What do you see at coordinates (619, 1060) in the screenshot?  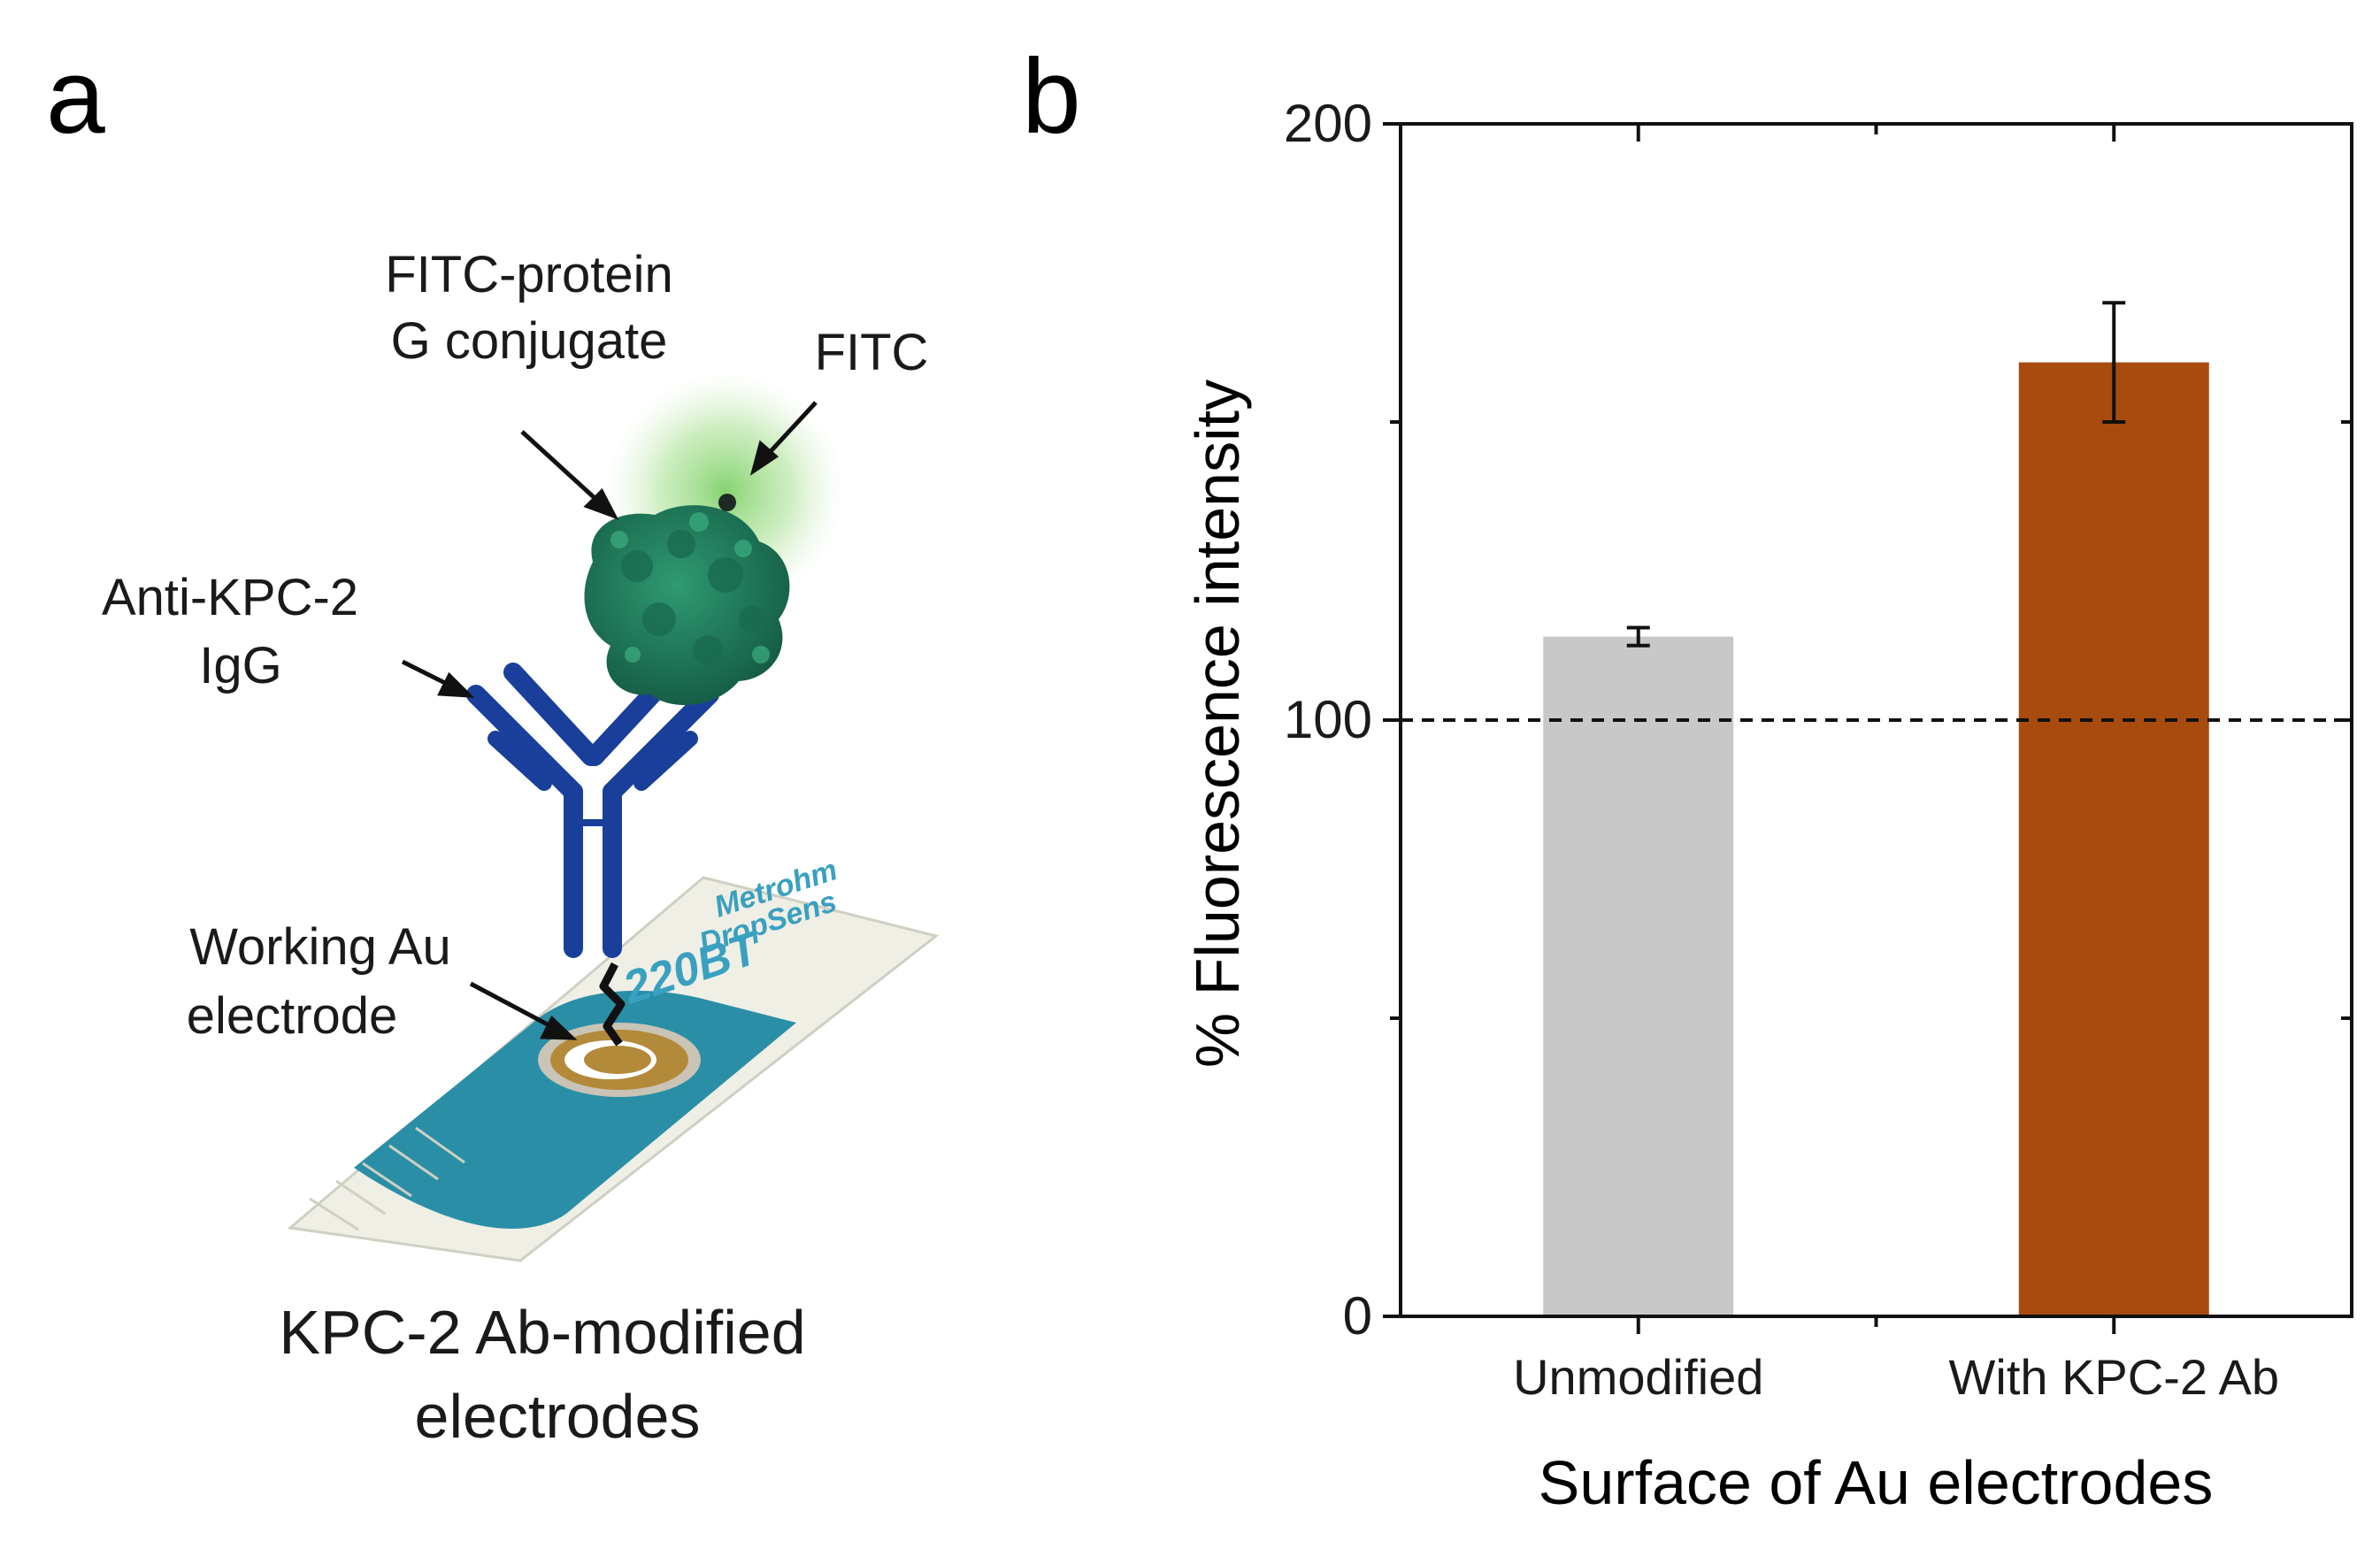 I see `working-electrode` at bounding box center [619, 1060].